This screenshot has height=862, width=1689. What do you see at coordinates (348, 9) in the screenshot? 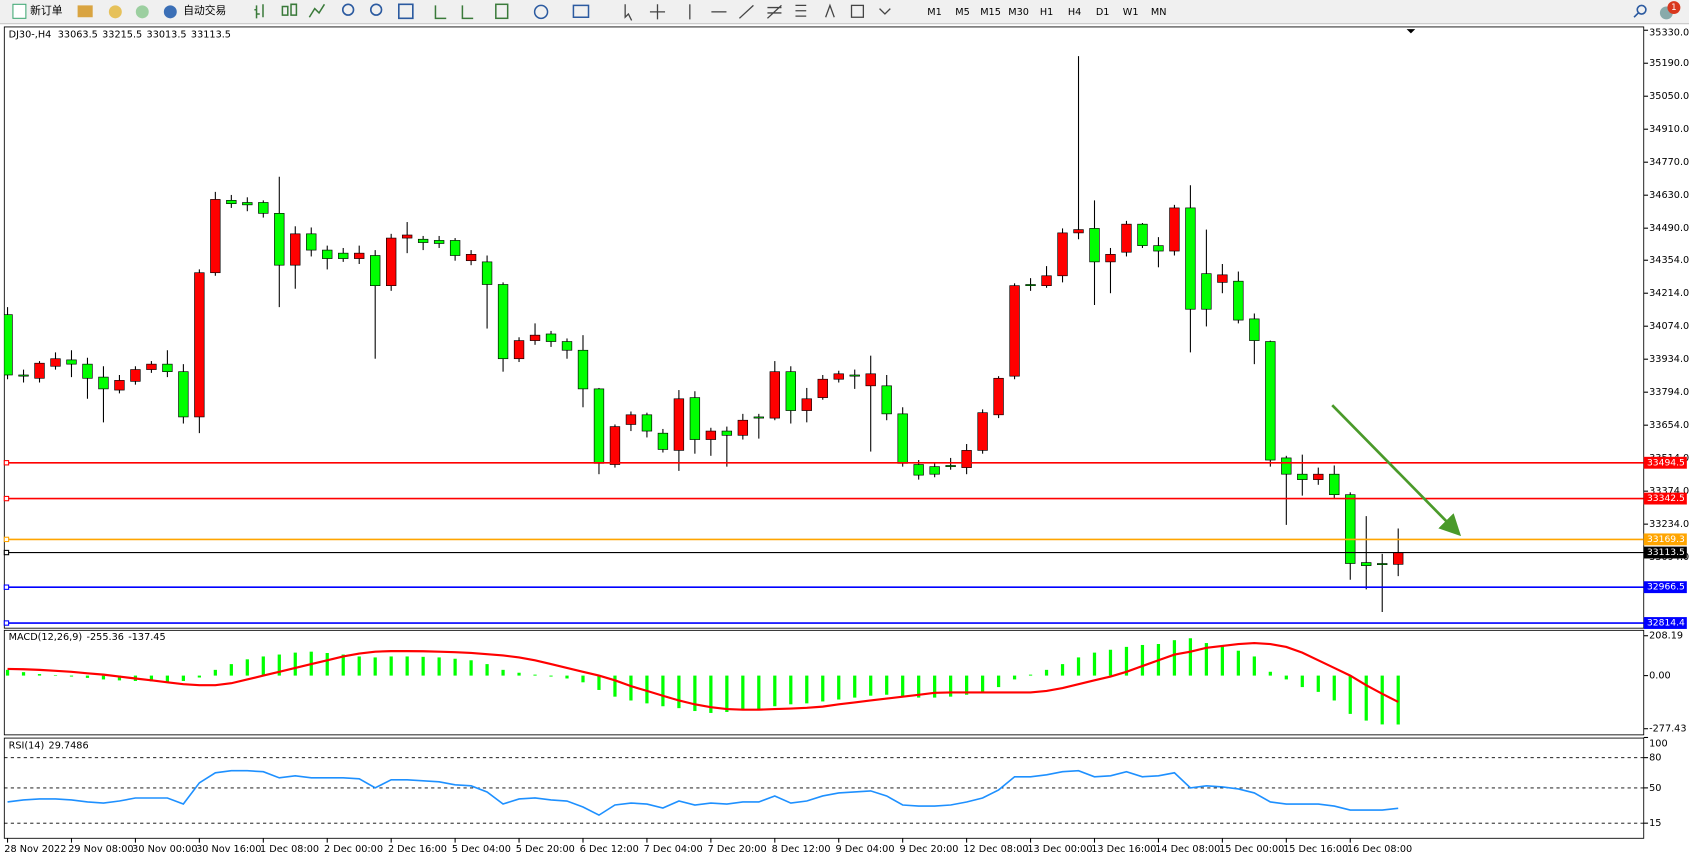
I see `zoom-in` at bounding box center [348, 9].